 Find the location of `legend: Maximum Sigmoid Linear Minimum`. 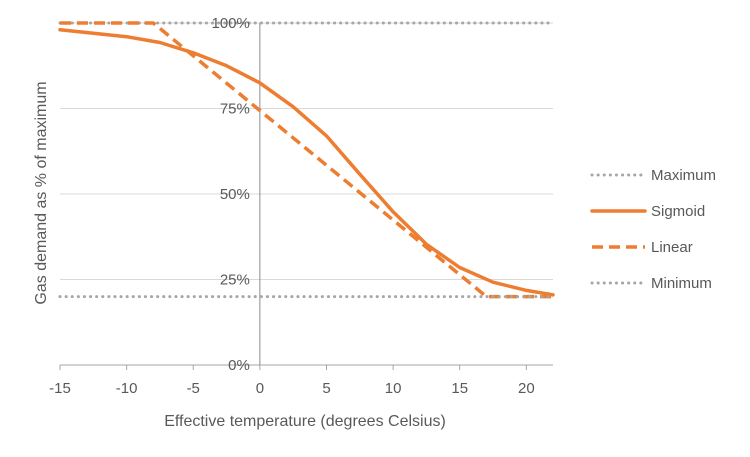

legend: Maximum Sigmoid Linear Minimum is located at coordinates (653, 229).